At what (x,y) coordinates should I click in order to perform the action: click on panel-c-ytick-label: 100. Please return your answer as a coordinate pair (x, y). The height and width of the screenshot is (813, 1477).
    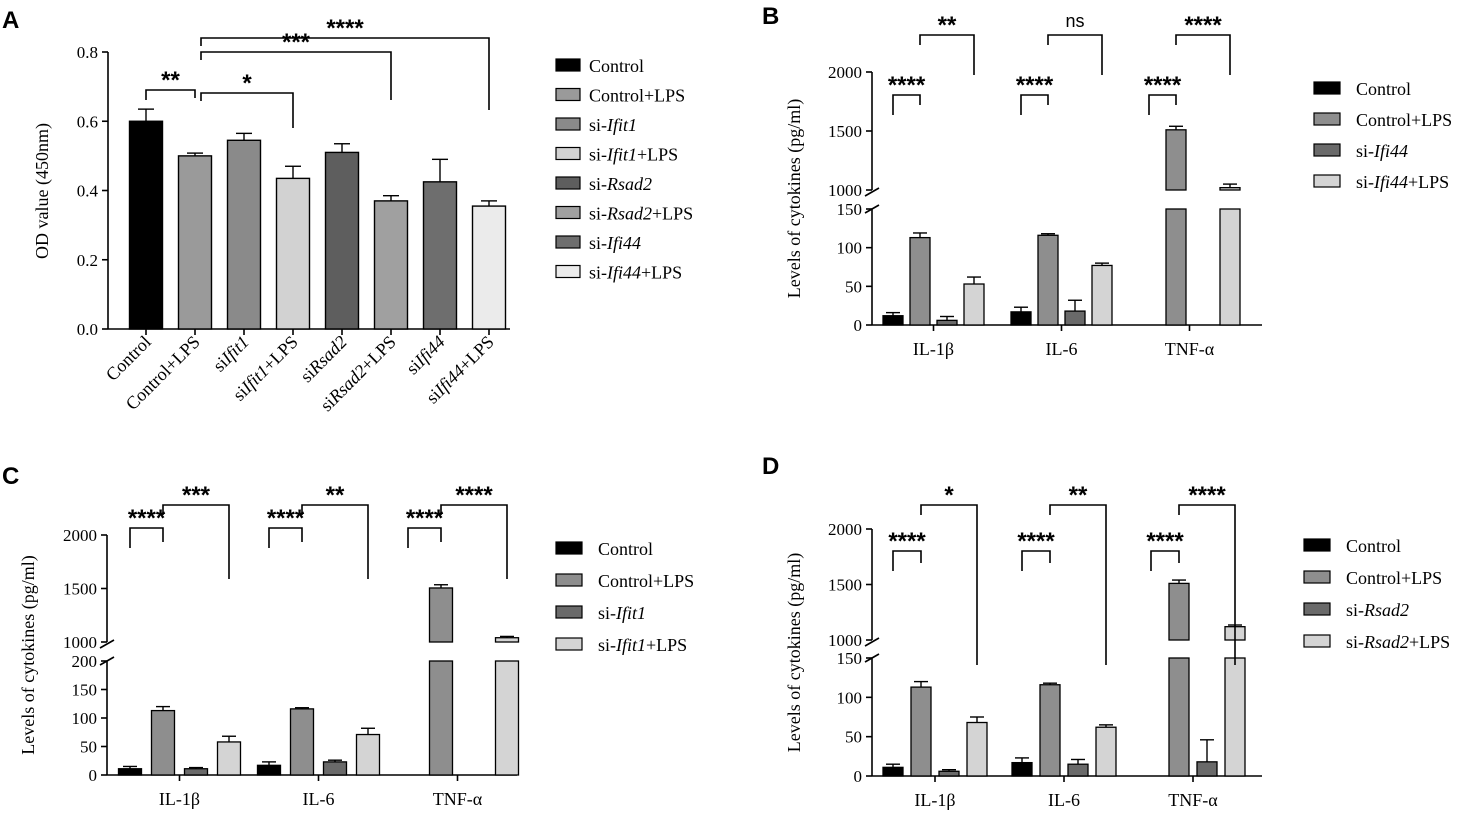
    Looking at the image, I should click on (85, 718).